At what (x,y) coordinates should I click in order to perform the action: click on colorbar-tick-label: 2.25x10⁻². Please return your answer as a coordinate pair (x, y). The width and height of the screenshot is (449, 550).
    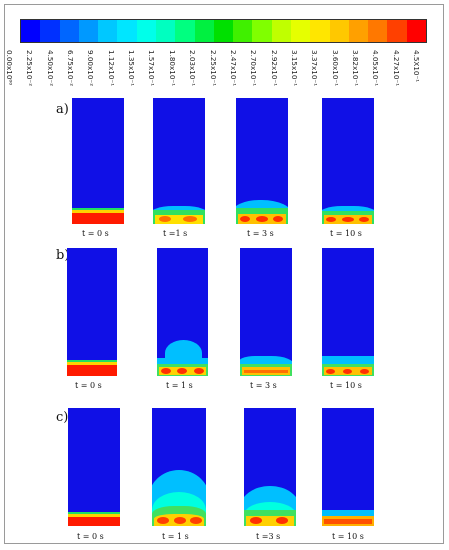
    Looking at the image, I should click on (34, 76).